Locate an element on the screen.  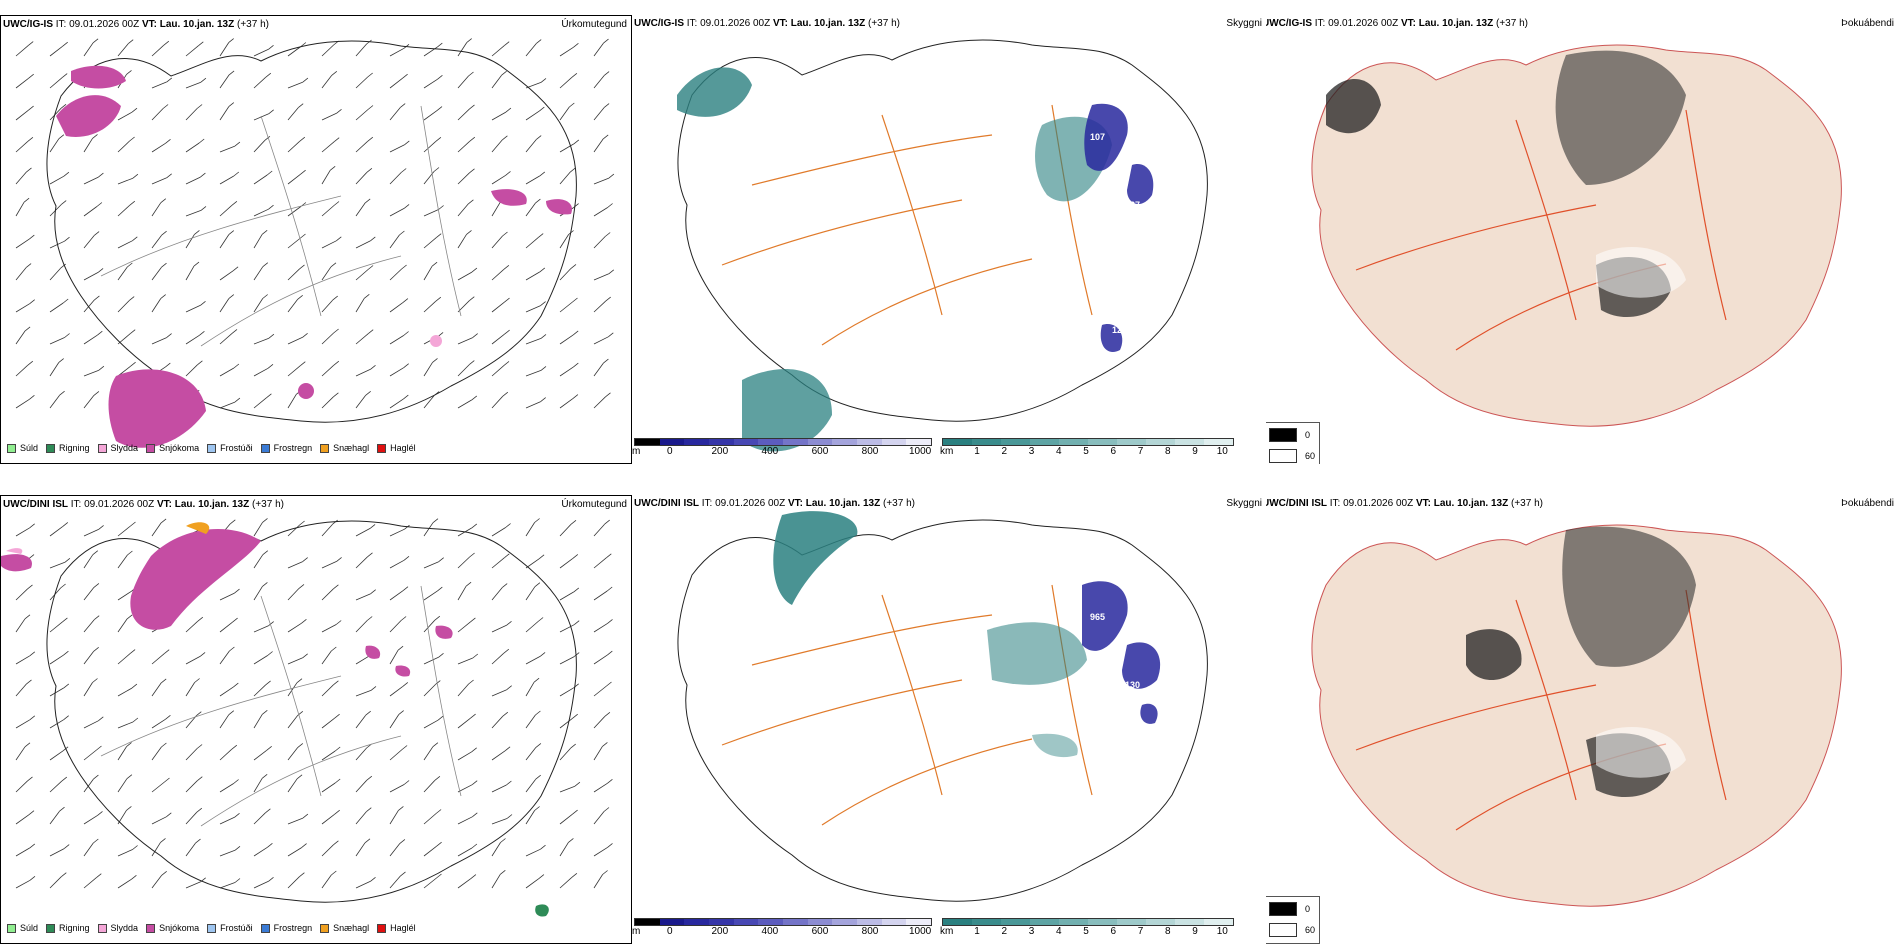
precip-legend-label: Rigning is located at coordinates (74, 448).